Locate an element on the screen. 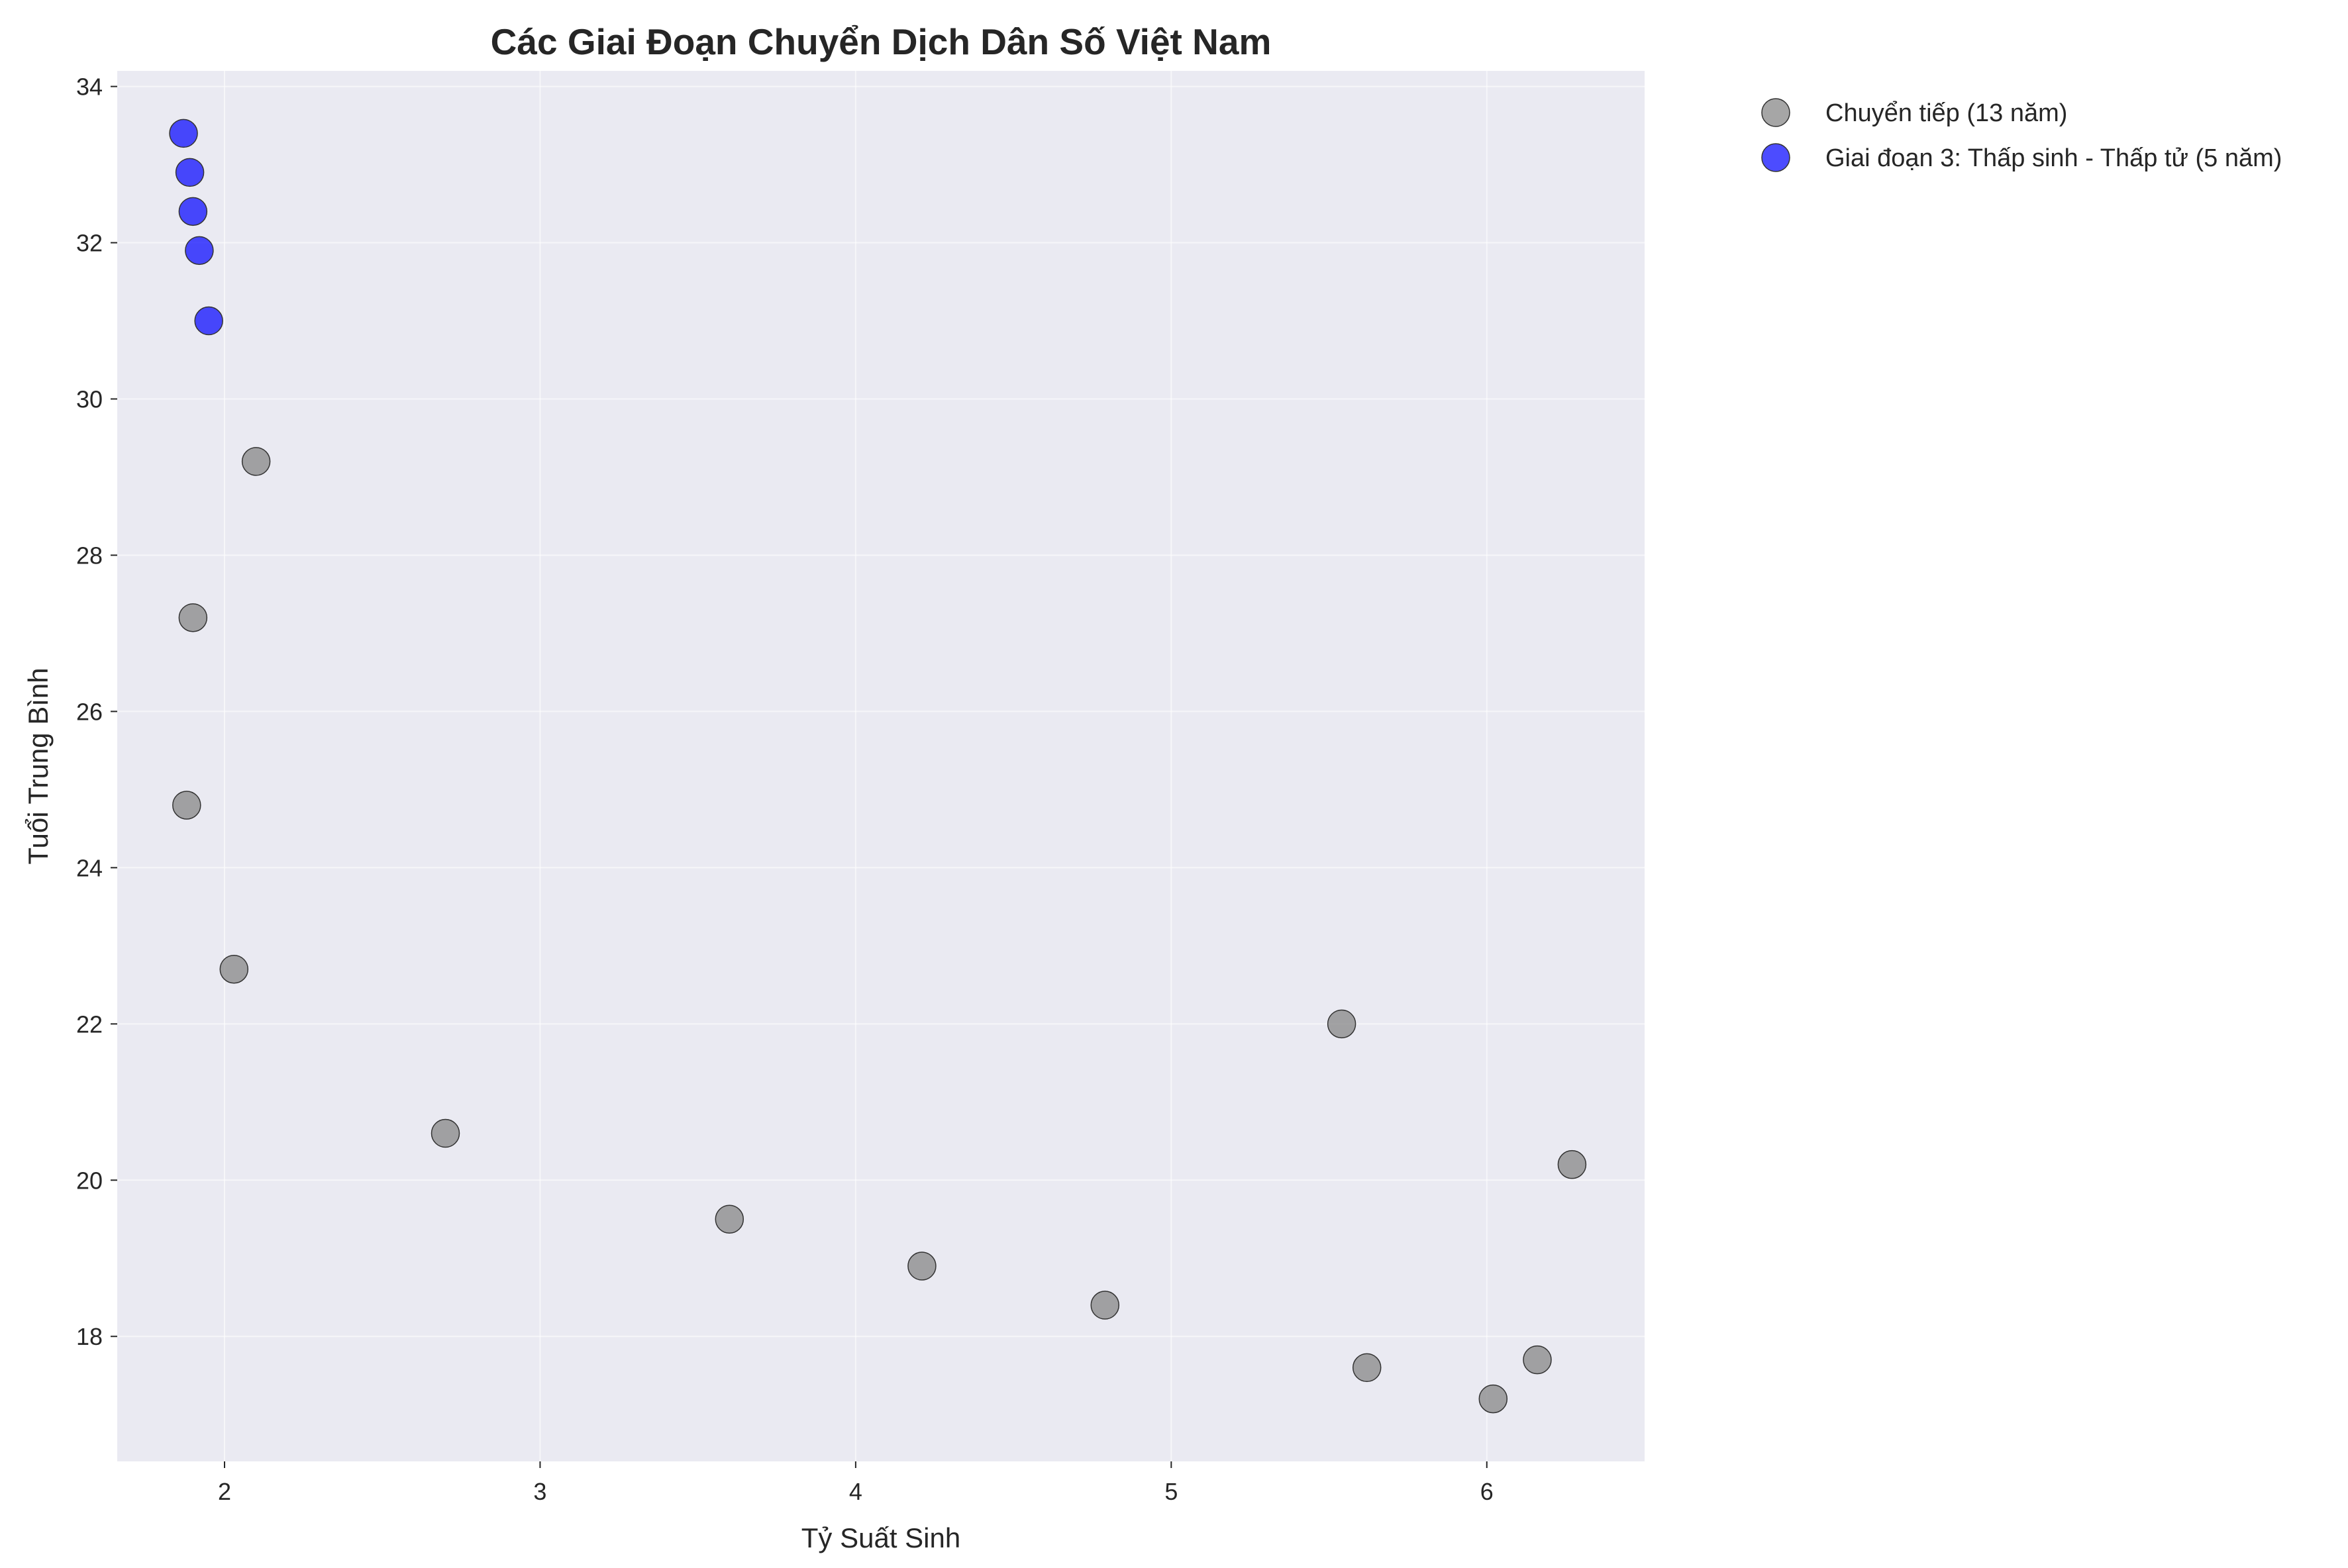  y-tick-label: 34 is located at coordinates (89, 87).